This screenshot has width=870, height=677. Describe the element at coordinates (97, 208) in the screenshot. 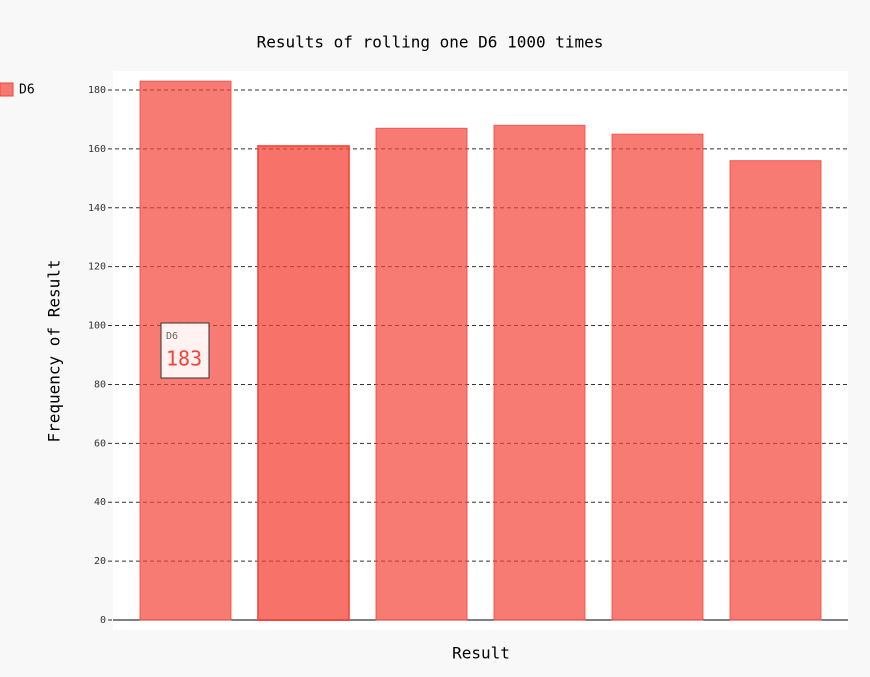

I see `y-tick-label: 140` at that location.